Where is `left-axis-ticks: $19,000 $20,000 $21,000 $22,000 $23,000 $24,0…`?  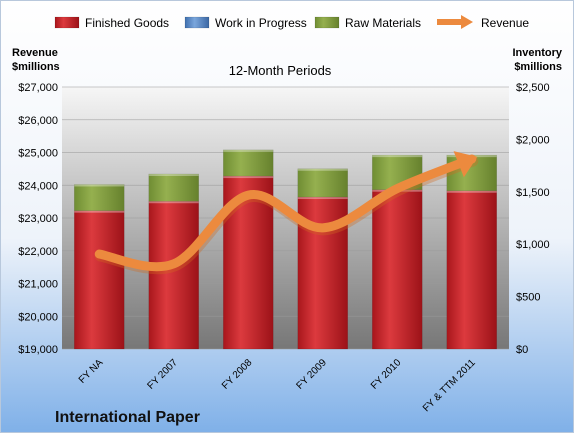 left-axis-ticks: $19,000 $20,000 $21,000 $22,000 $23,000 $24,0… is located at coordinates (38, 219).